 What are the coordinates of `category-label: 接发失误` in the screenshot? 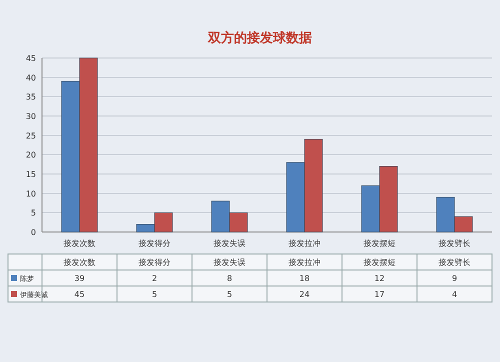 It's located at (230, 262).